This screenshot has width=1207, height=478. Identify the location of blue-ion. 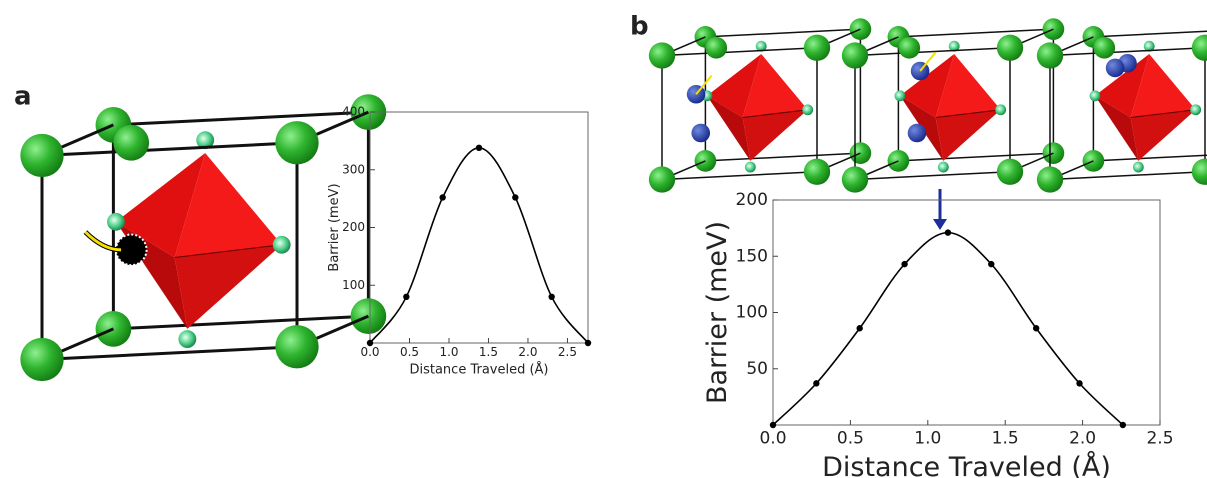
(701, 133).